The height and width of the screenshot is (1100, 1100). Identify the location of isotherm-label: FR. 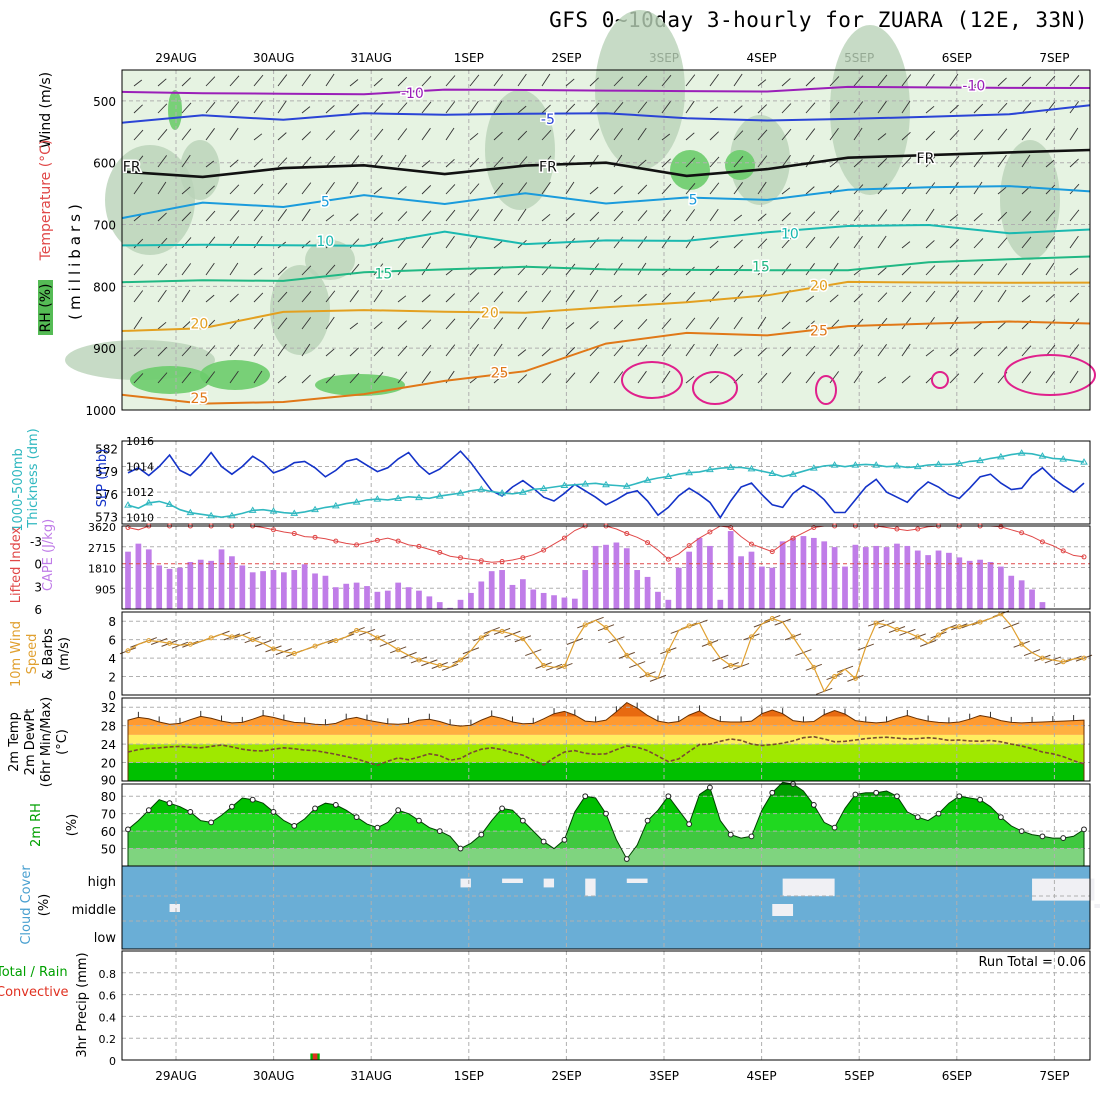
(548, 168).